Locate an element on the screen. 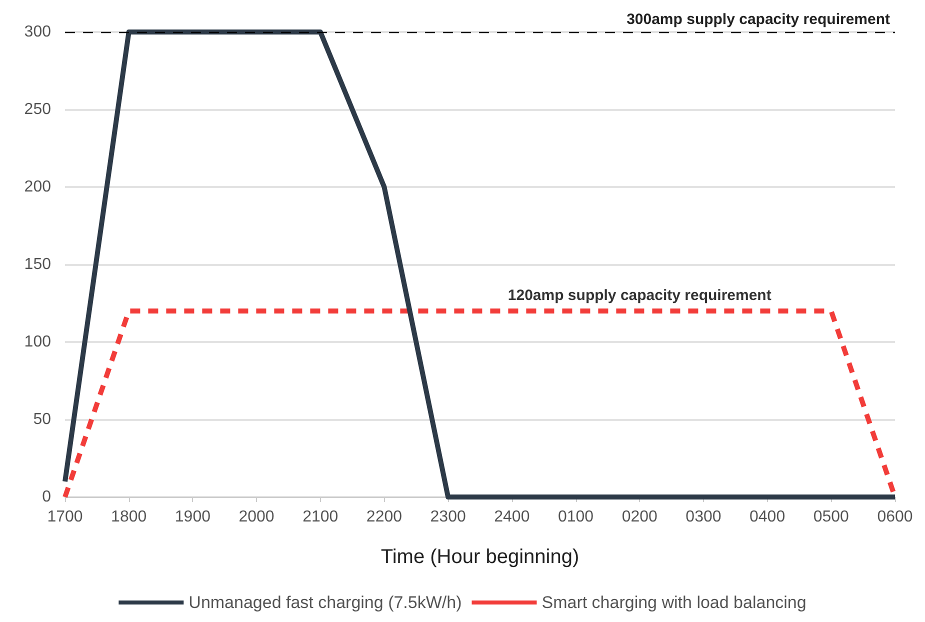 Image resolution: width=925 pixels, height=622 pixels. x-tick-label: 2100 is located at coordinates (320, 517).